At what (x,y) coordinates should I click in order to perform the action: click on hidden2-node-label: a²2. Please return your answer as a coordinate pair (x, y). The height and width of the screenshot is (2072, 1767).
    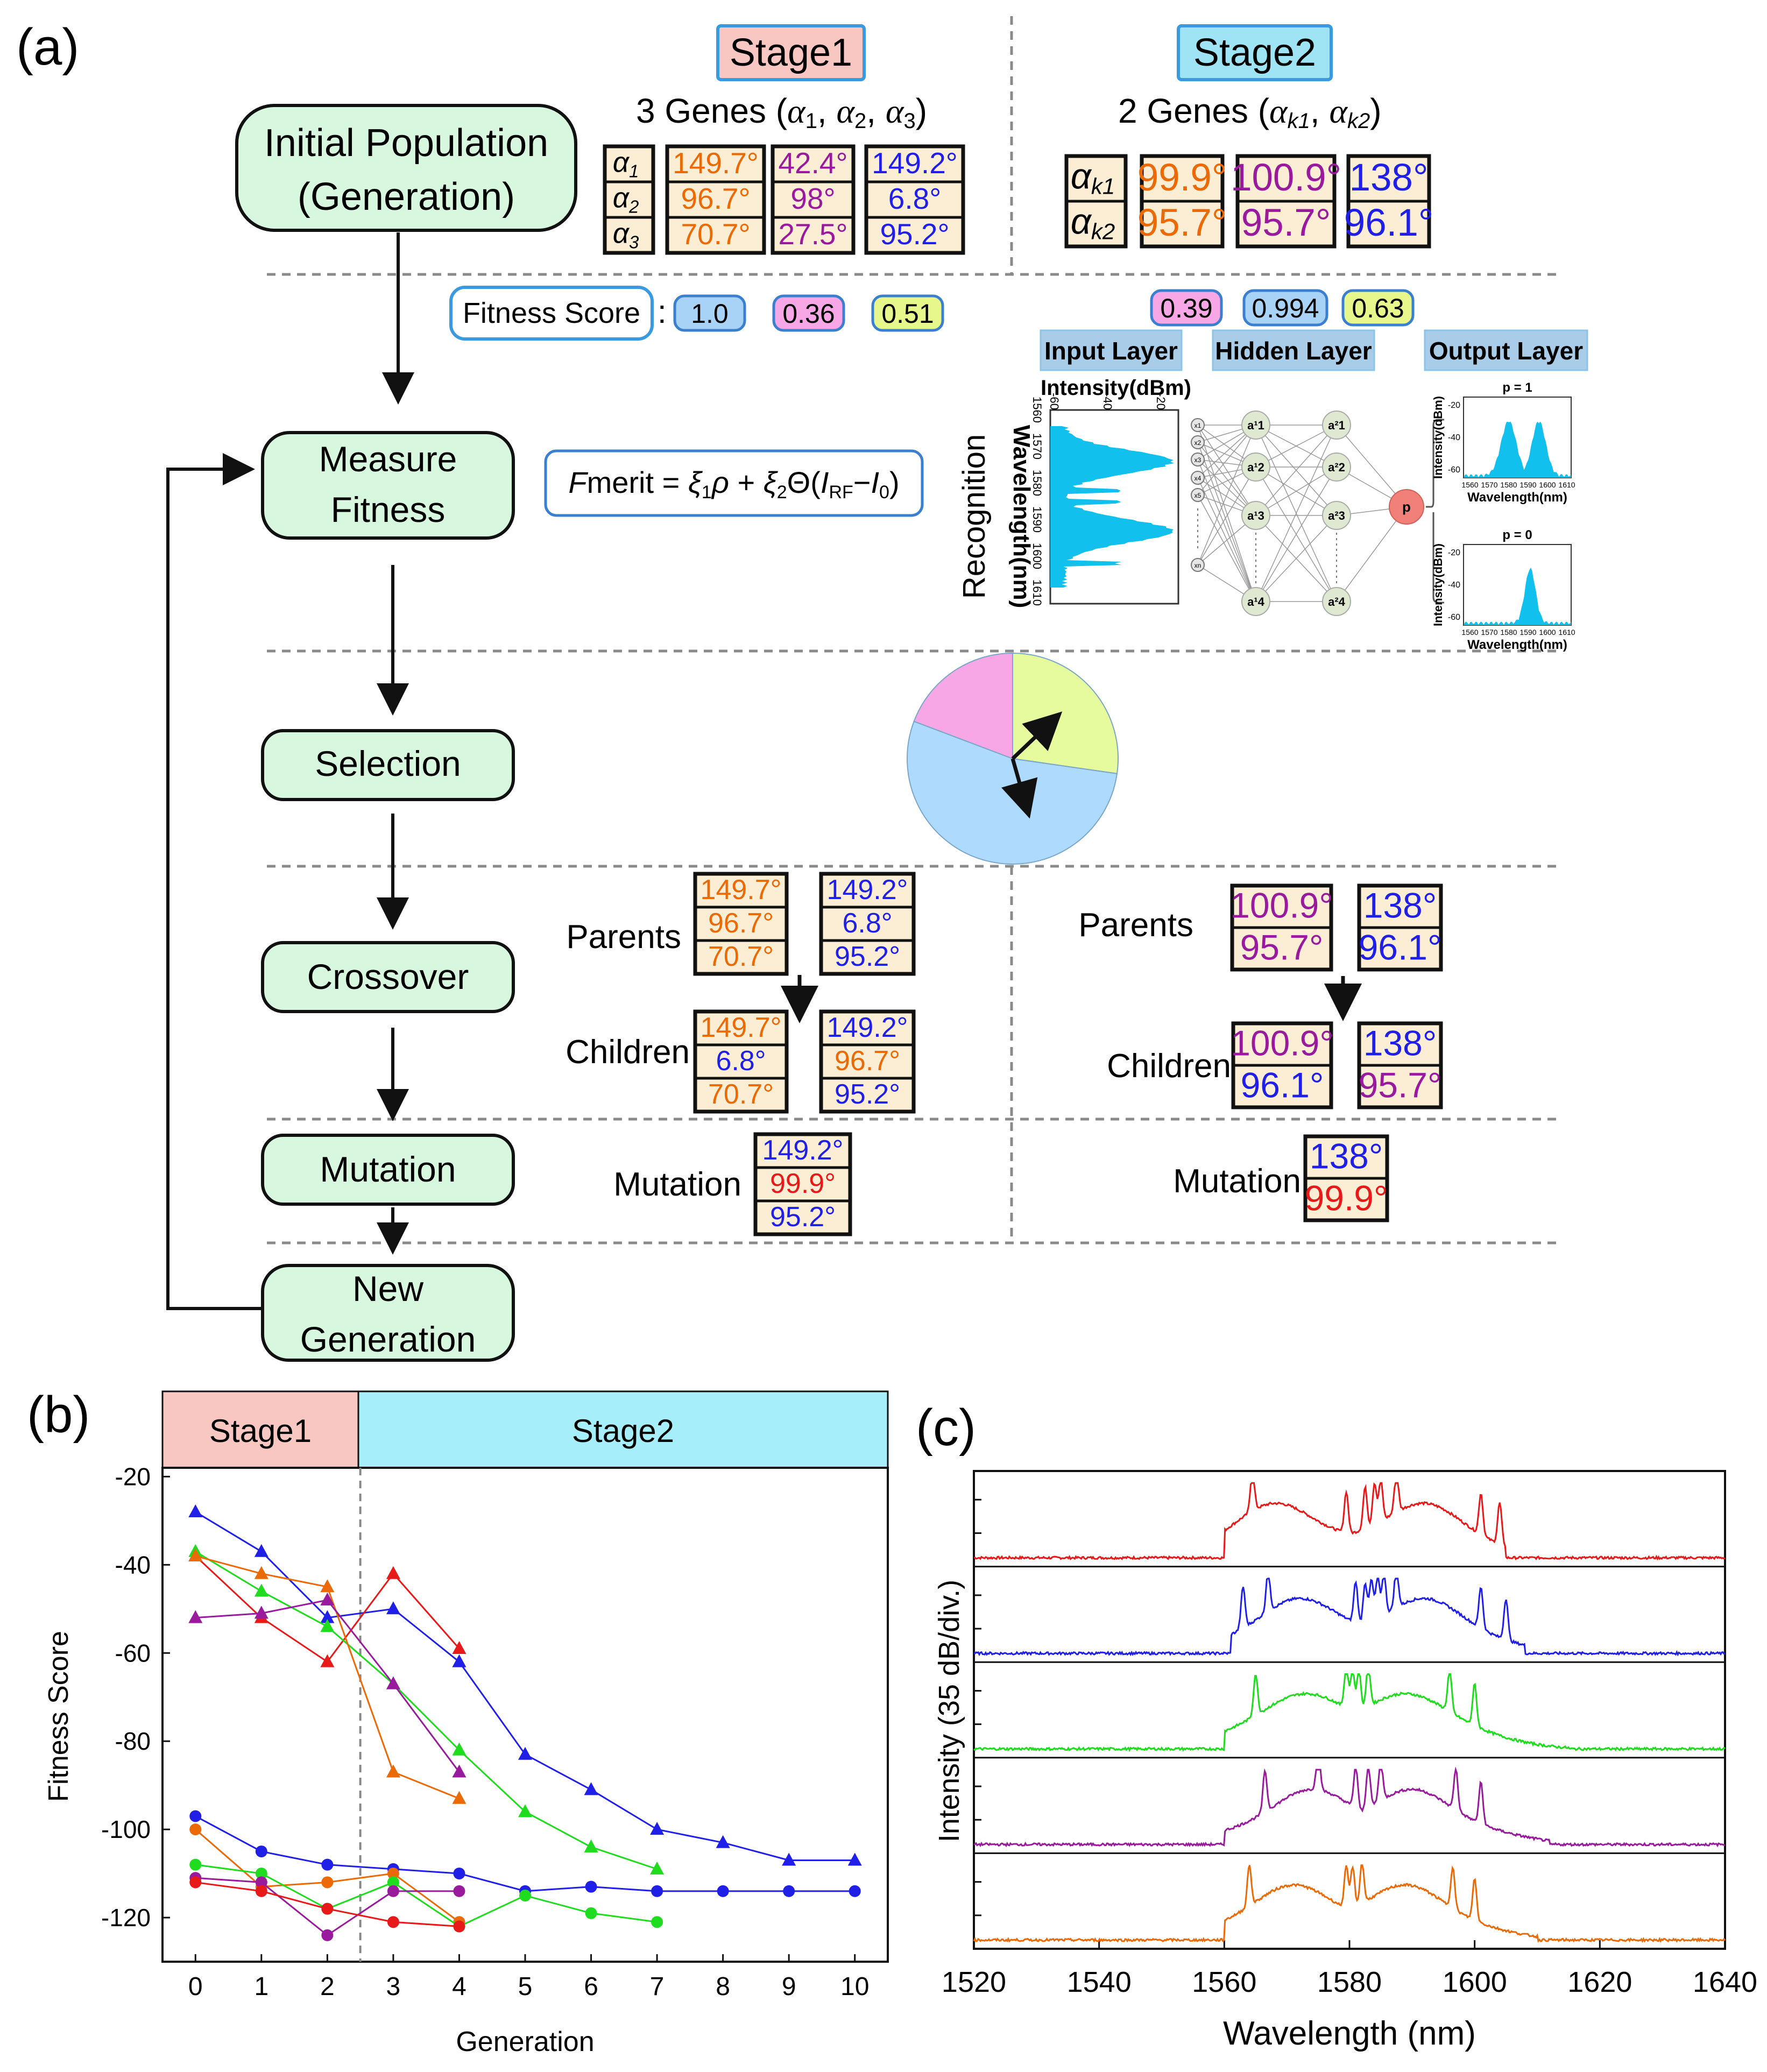
    Looking at the image, I should click on (1336, 467).